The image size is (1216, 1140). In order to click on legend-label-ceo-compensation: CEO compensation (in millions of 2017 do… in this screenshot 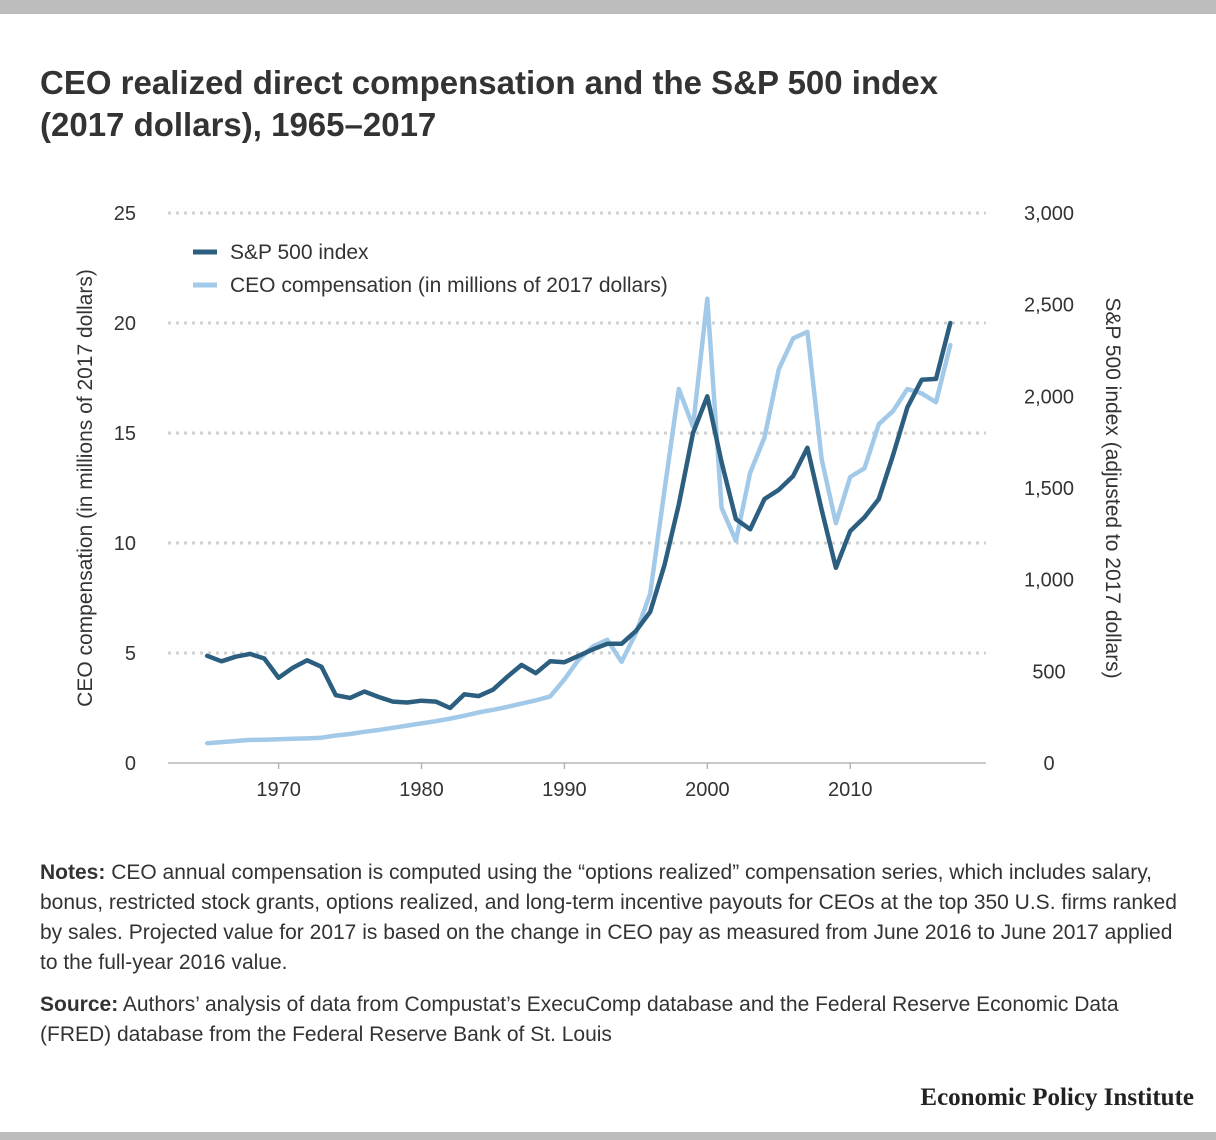, I will do `click(449, 285)`.